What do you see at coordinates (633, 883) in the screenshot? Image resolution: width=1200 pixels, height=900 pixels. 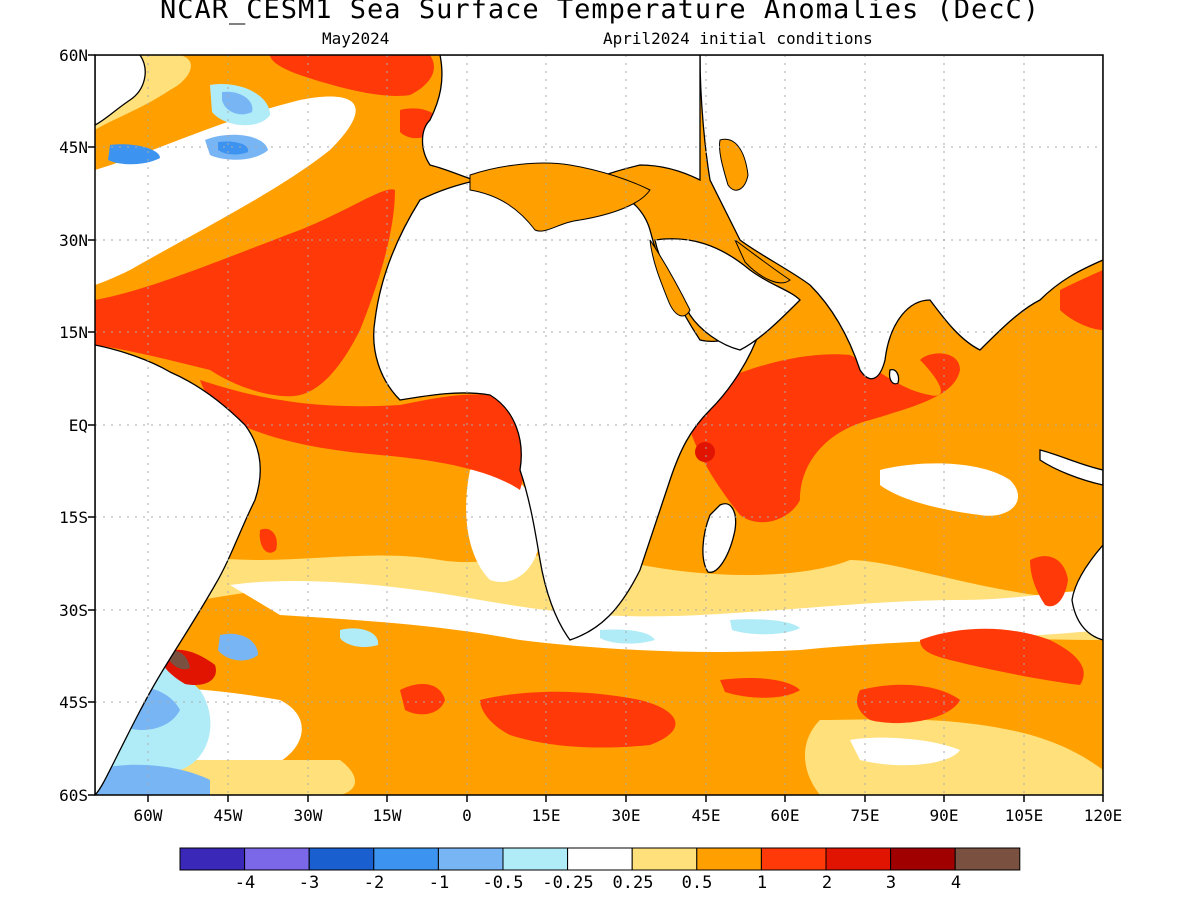 I see `colorbar-label: 0.25` at bounding box center [633, 883].